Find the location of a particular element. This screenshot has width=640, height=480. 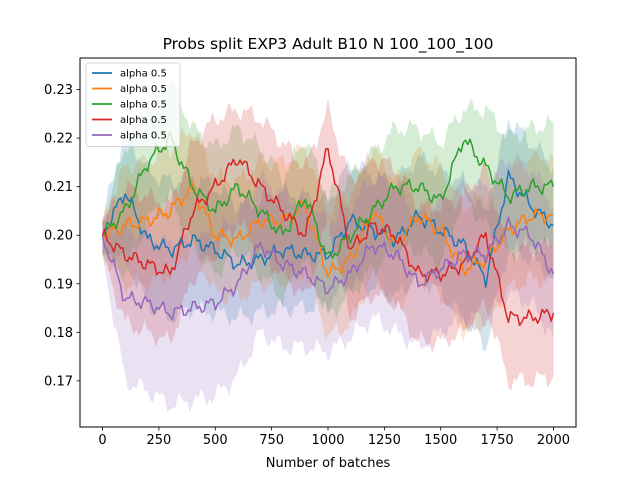

legend-label-3: alpha 0.5 is located at coordinates (143, 105).